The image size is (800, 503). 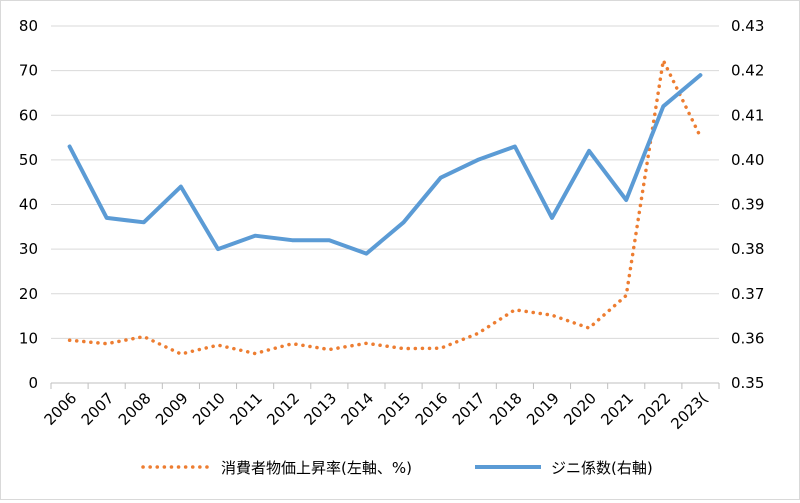 I want to click on left-axis-tick-label: 80, so click(x=28, y=26).